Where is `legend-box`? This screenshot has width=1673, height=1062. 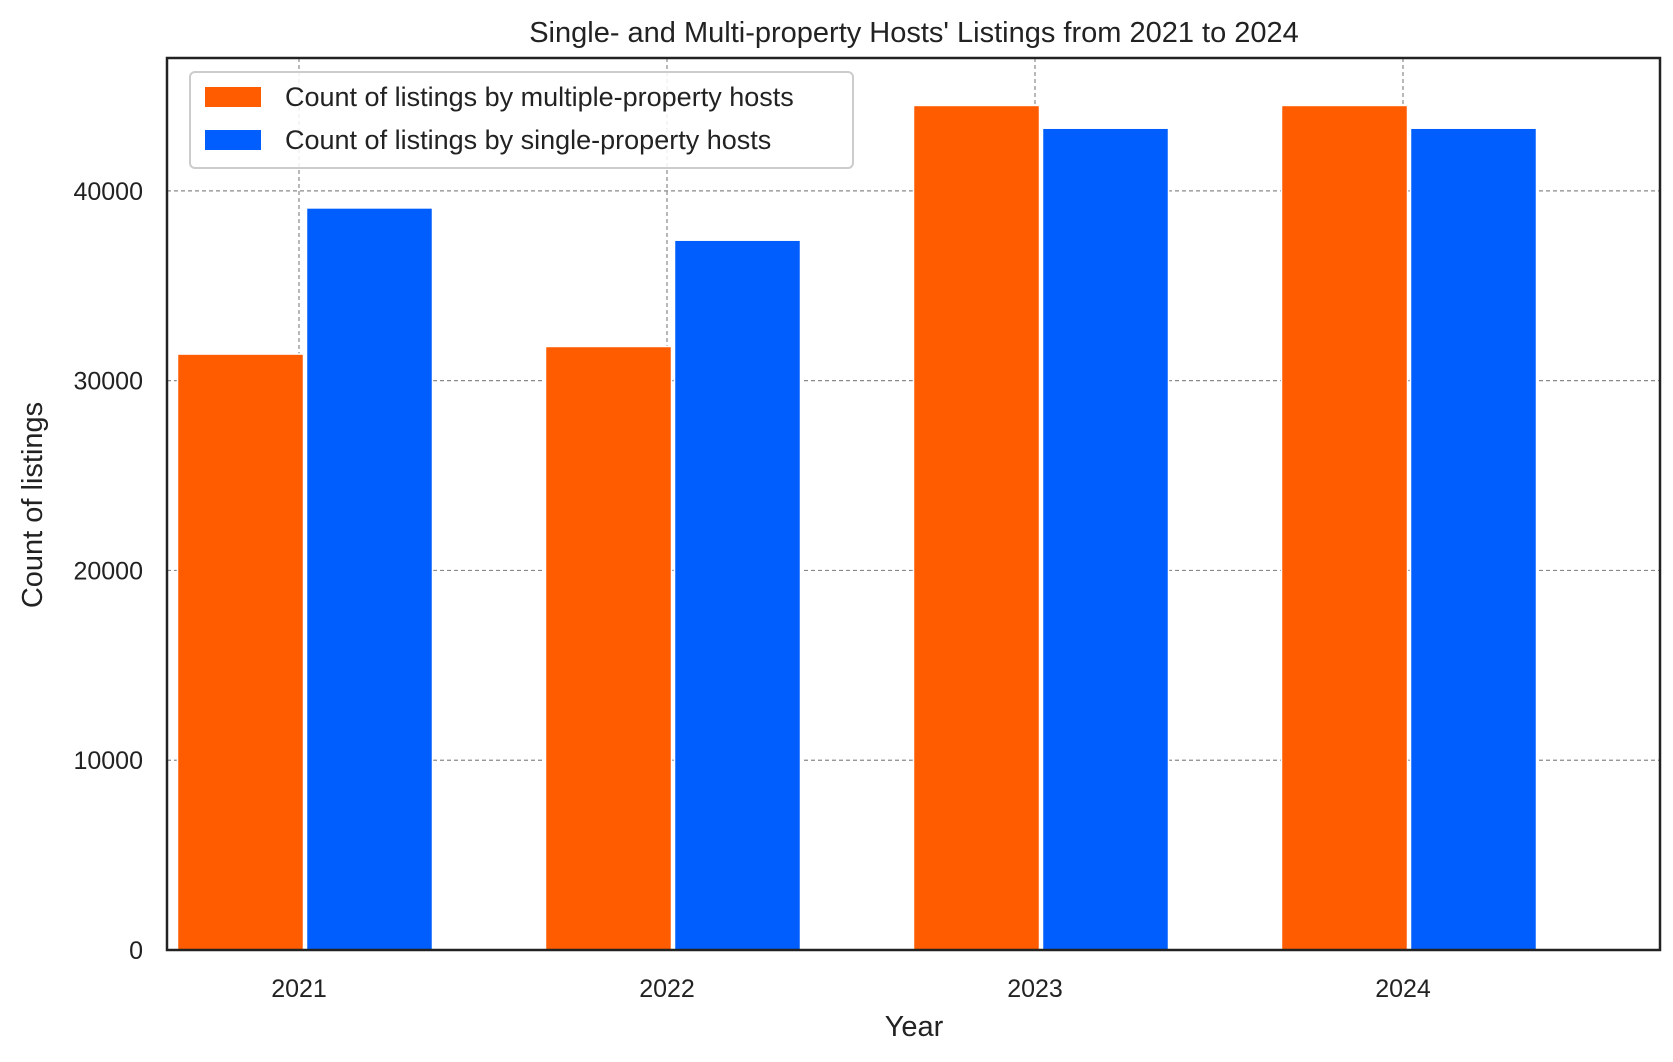
legend-box is located at coordinates (521, 120).